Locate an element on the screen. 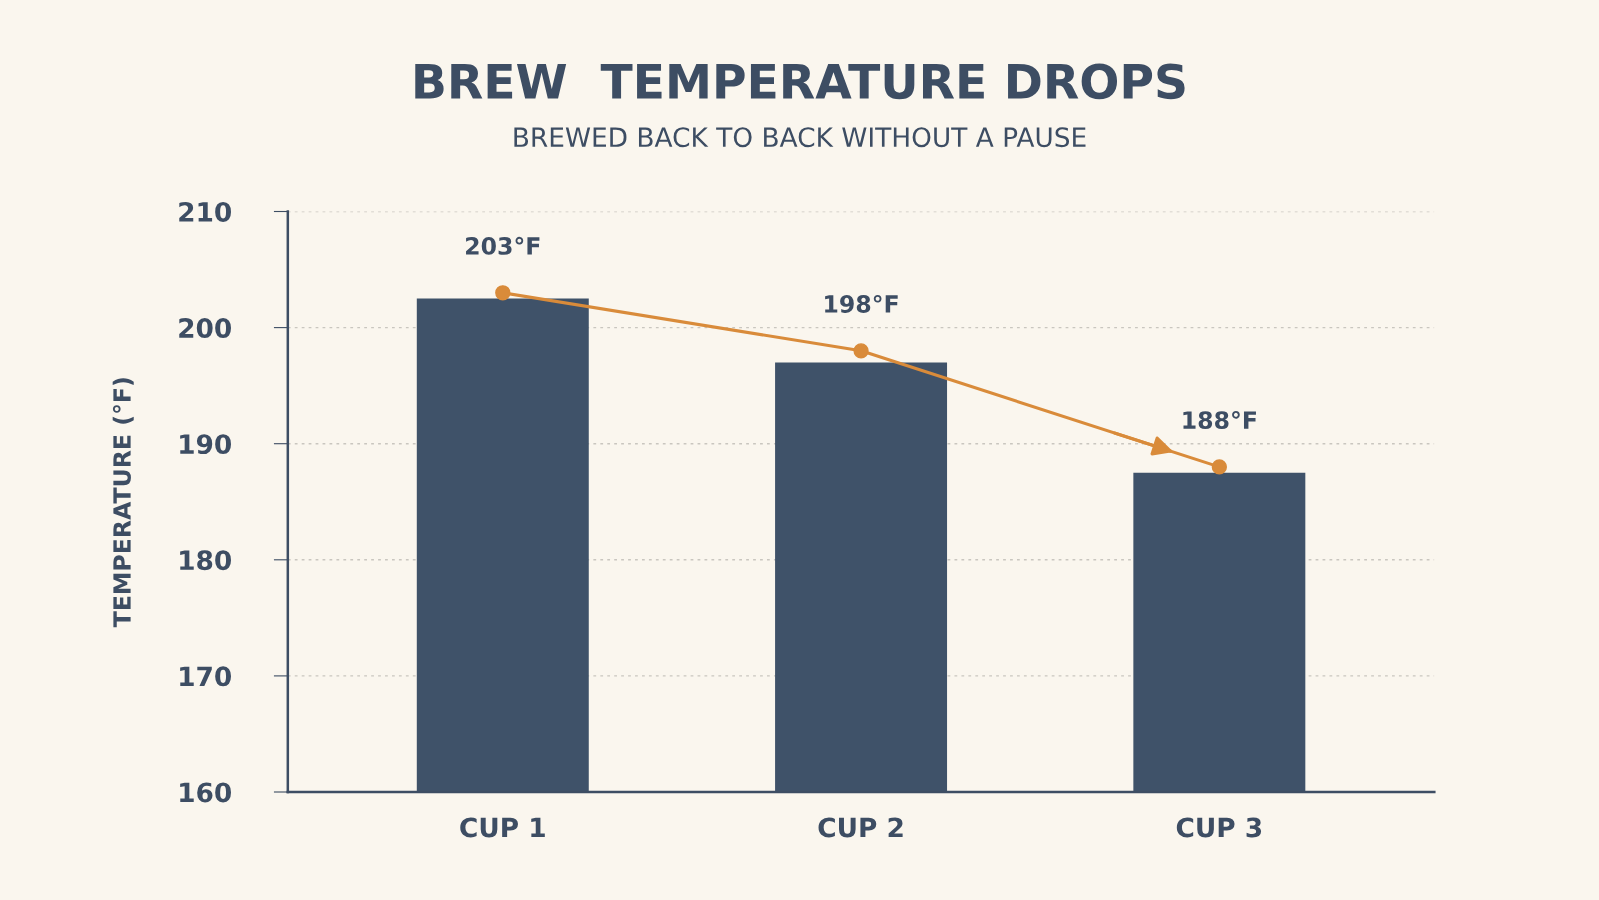  y-tick-label: 190 is located at coordinates (205, 444).